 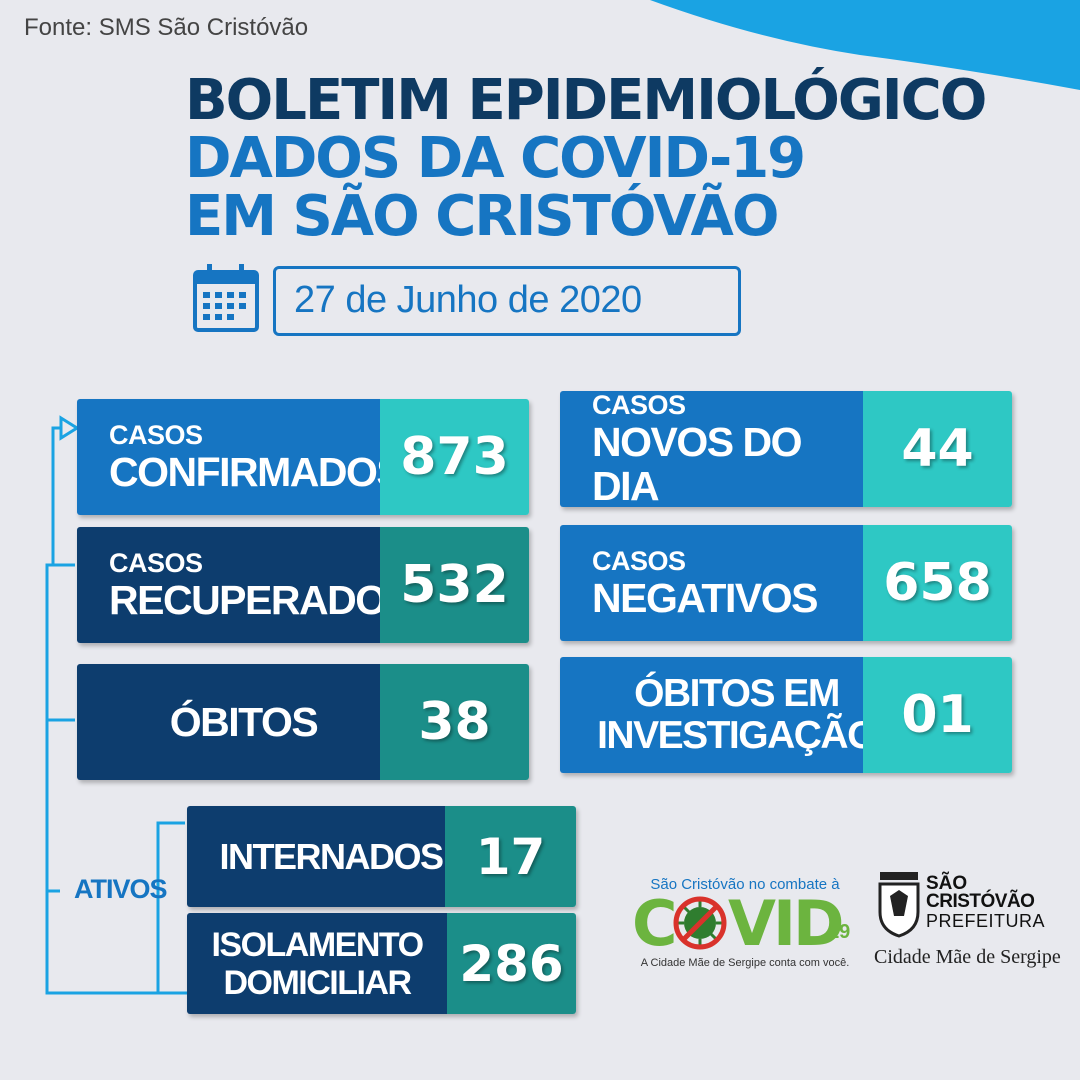 I want to click on card-value: 286, so click(x=511, y=963).